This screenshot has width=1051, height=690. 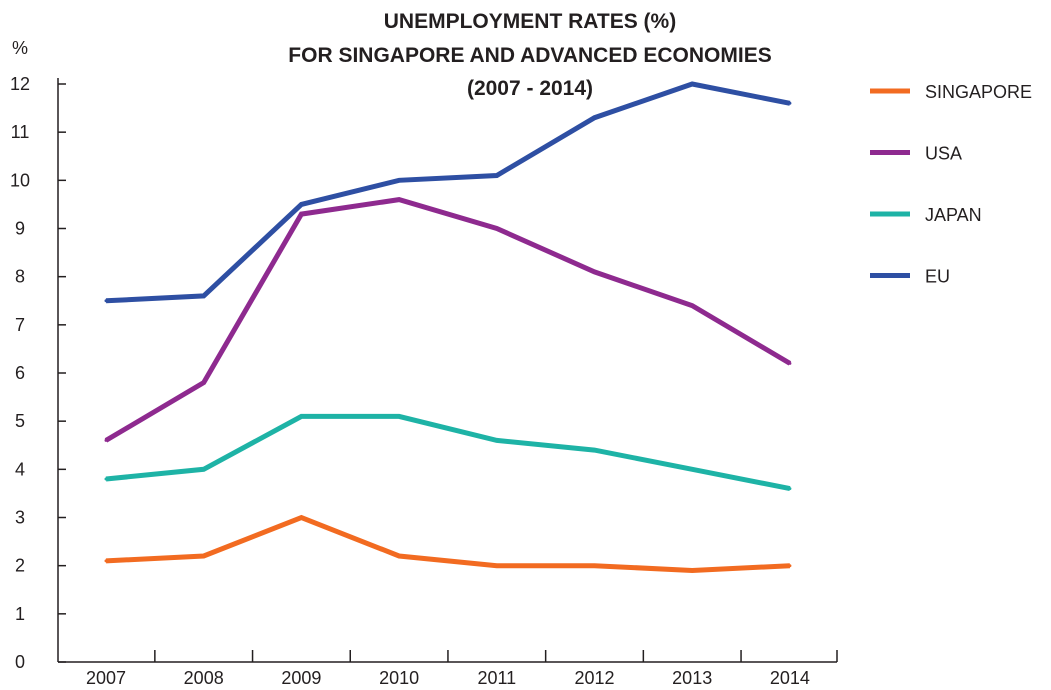 I want to click on y-tick-label: 5, so click(x=20, y=421).